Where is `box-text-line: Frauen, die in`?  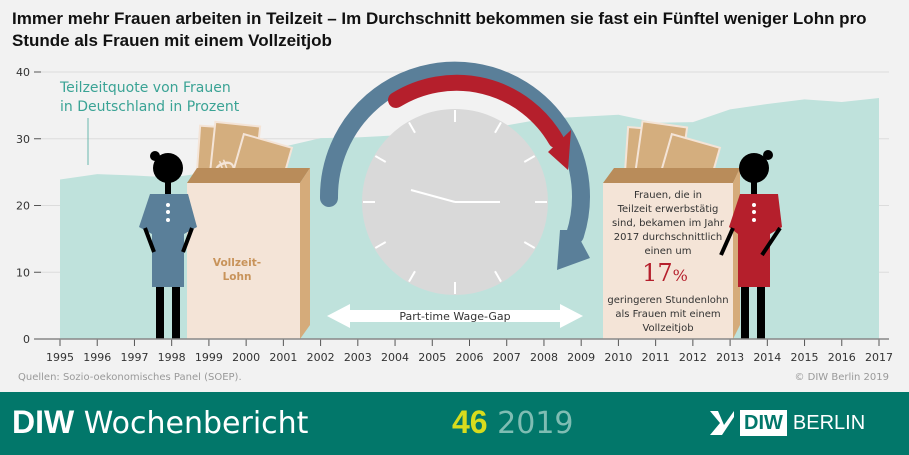 box-text-line: Frauen, die in is located at coordinates (668, 195).